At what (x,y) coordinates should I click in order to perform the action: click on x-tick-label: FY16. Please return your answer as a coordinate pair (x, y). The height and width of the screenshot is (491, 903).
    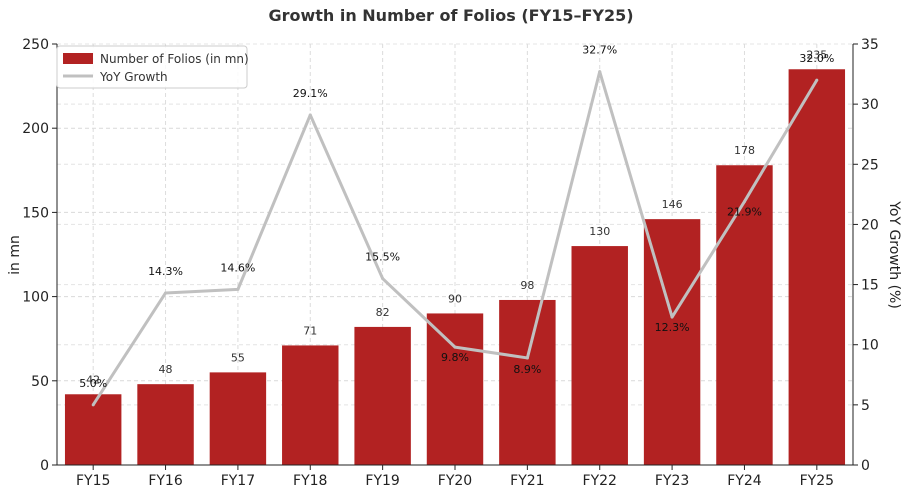
    Looking at the image, I should click on (165, 481).